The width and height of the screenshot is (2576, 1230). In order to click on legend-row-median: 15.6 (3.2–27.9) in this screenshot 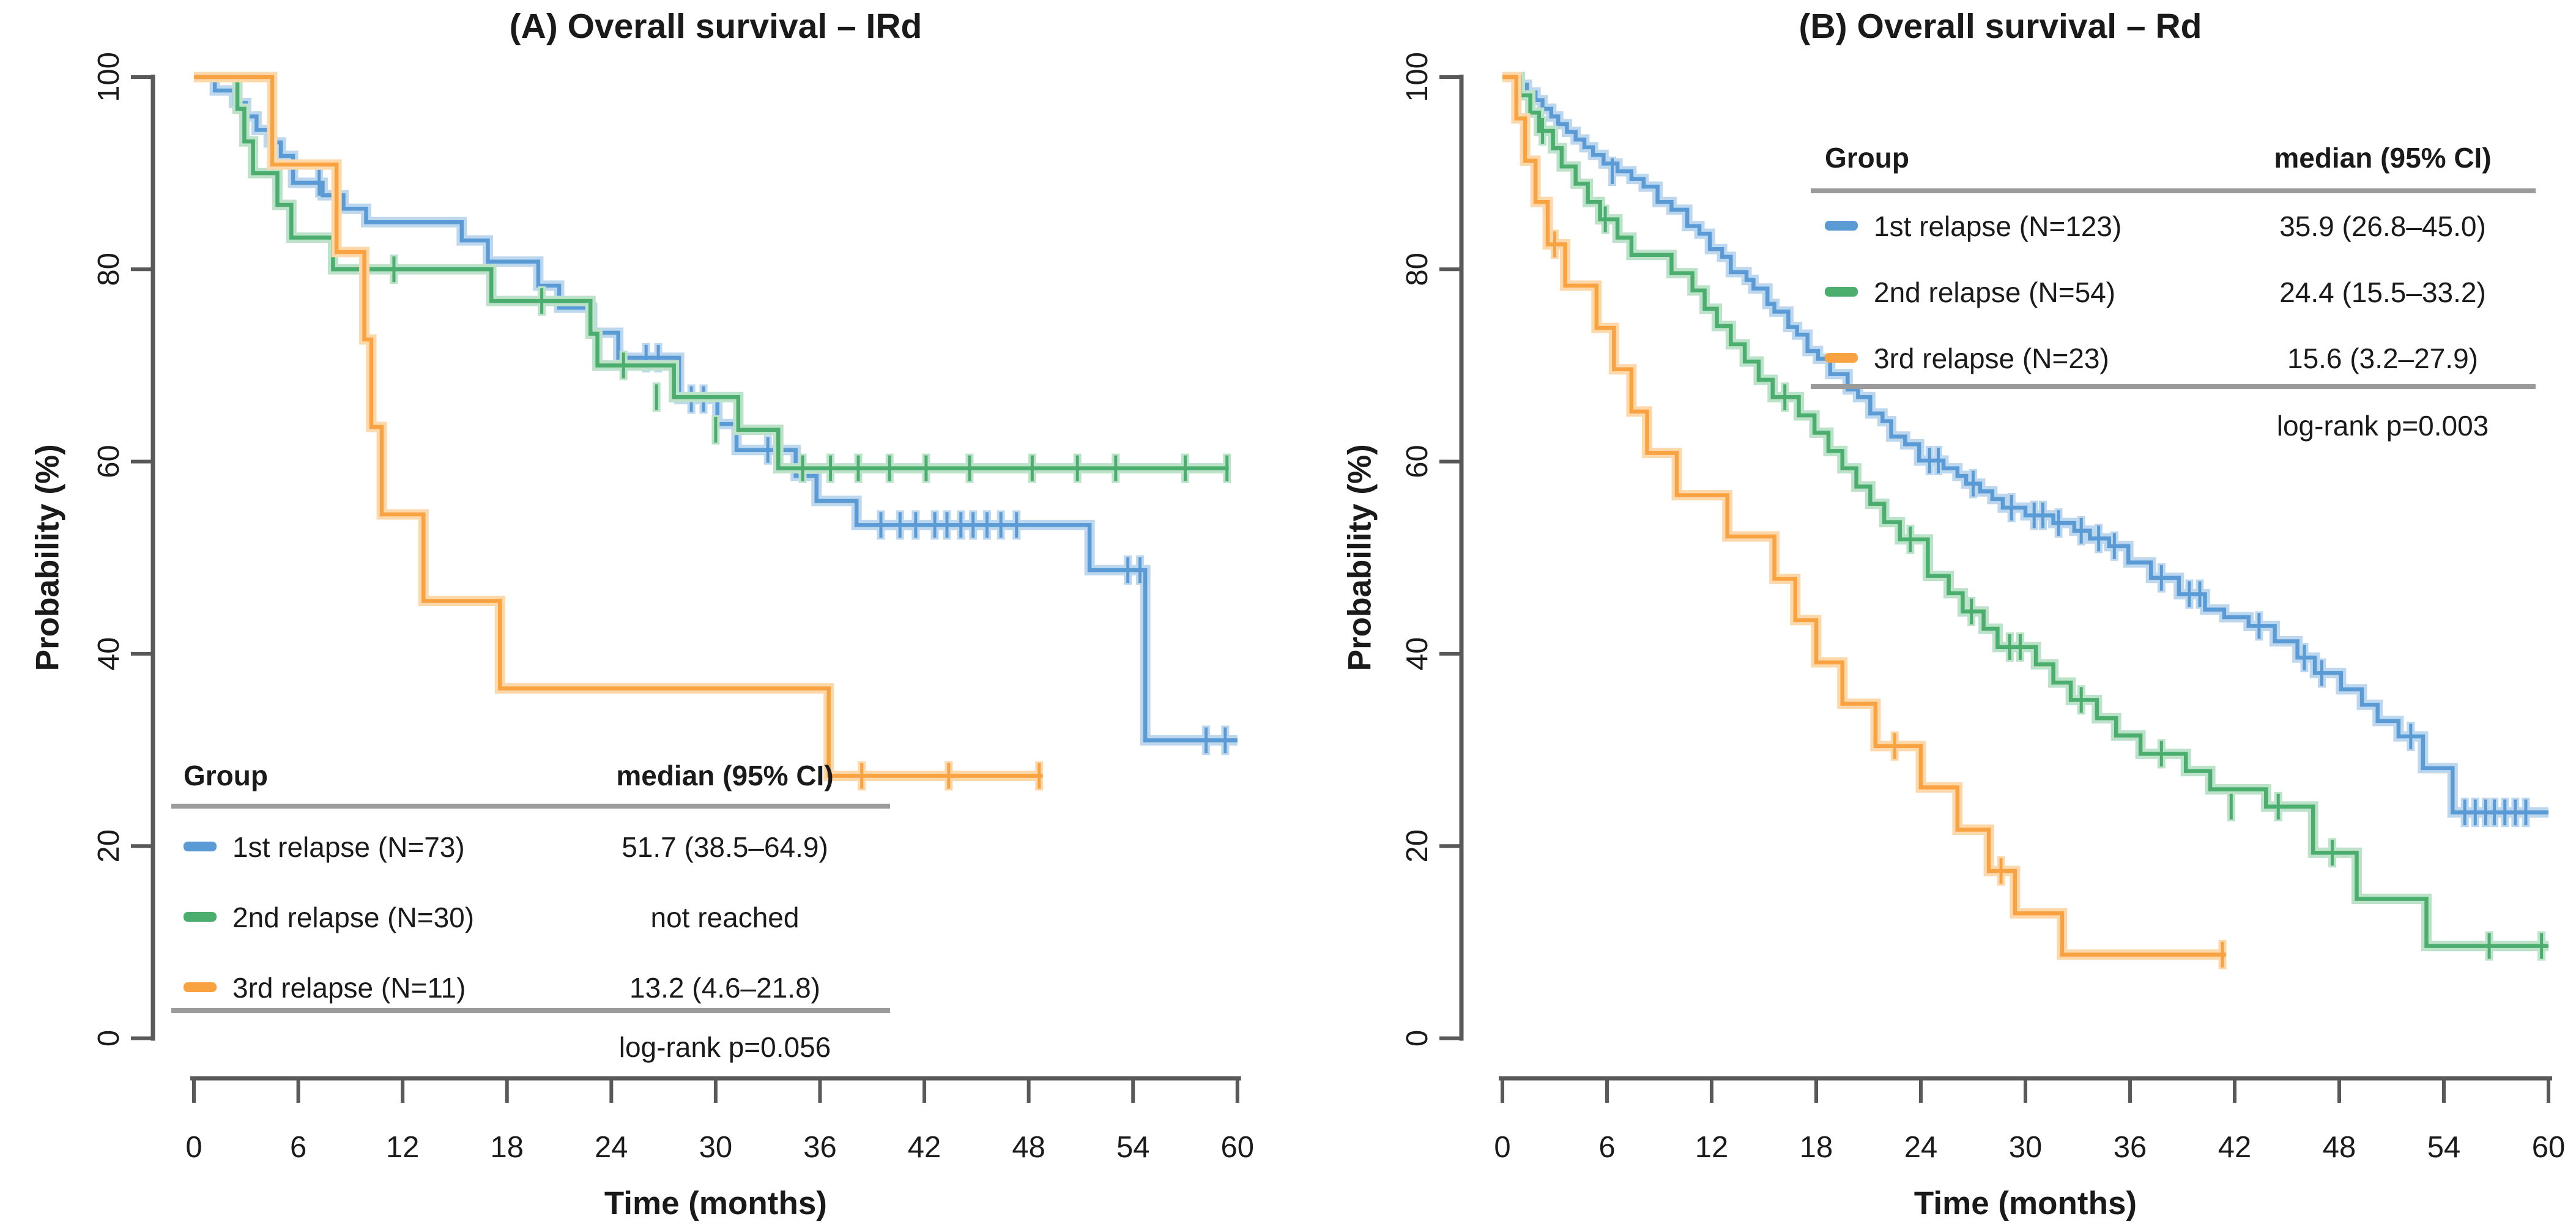, I will do `click(2382, 358)`.